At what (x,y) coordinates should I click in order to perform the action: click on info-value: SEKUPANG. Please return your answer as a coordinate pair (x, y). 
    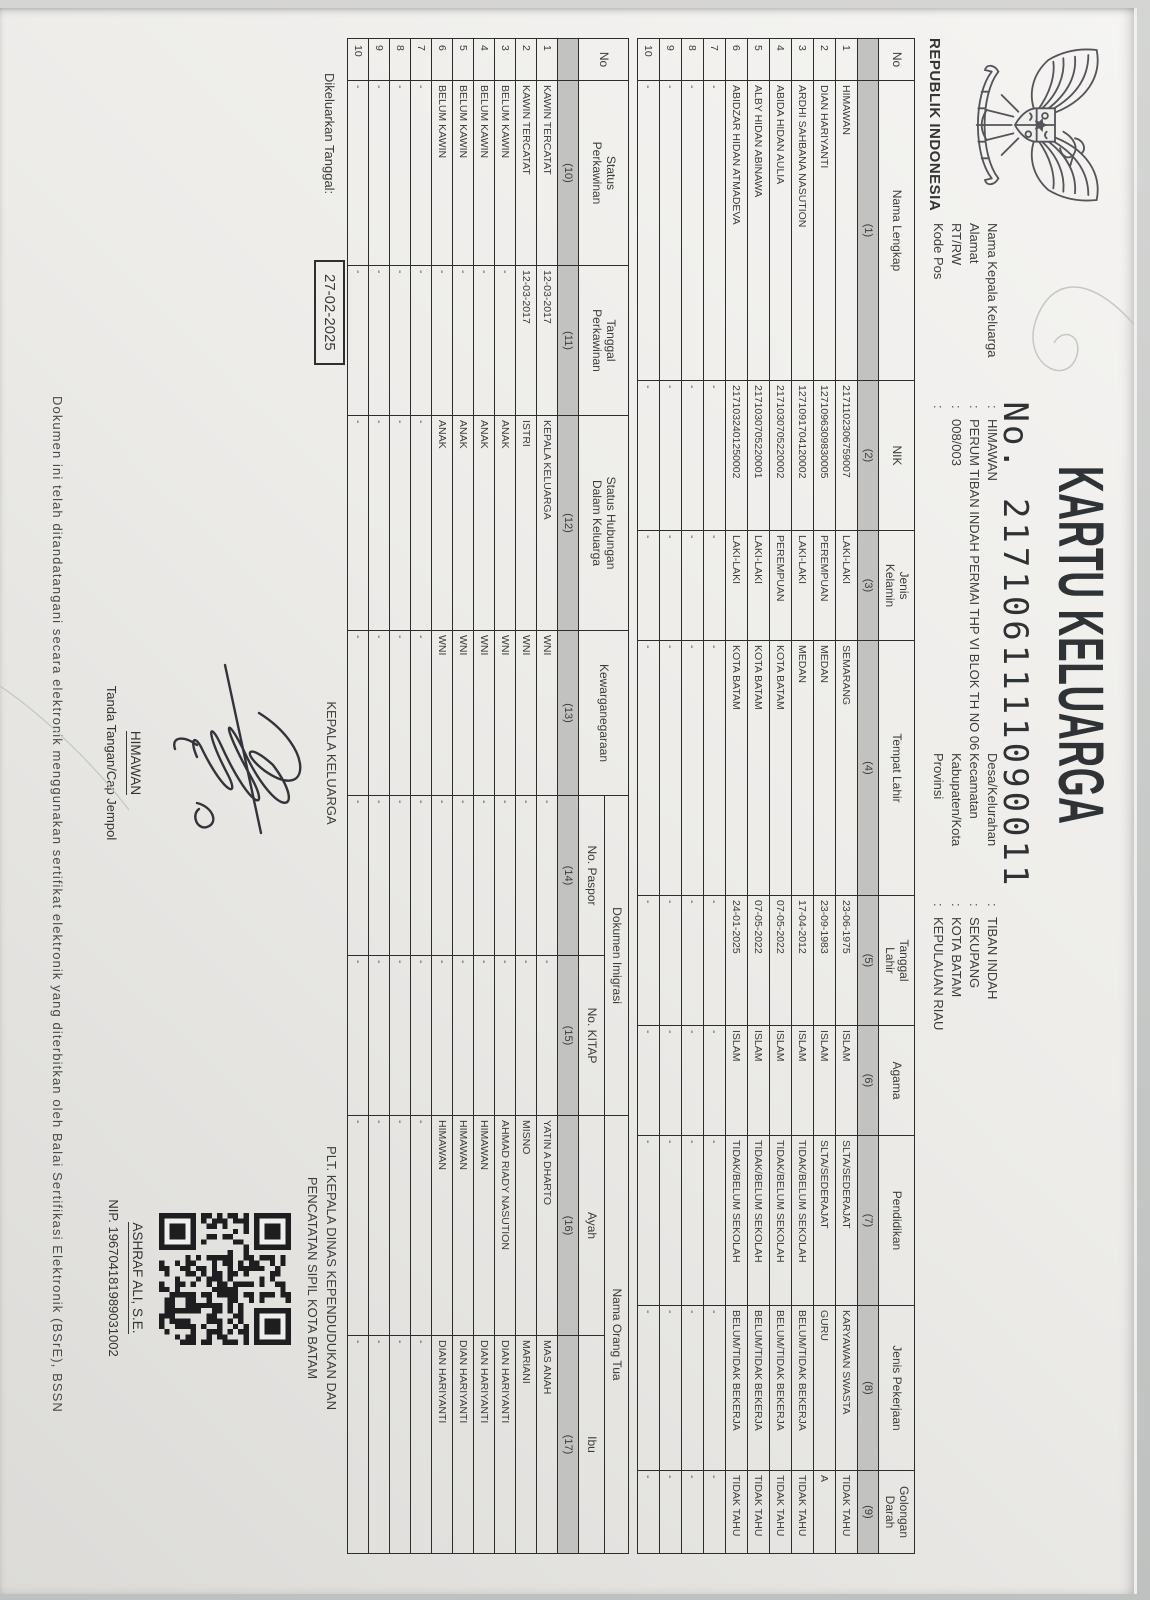
    Looking at the image, I should click on (974, 953).